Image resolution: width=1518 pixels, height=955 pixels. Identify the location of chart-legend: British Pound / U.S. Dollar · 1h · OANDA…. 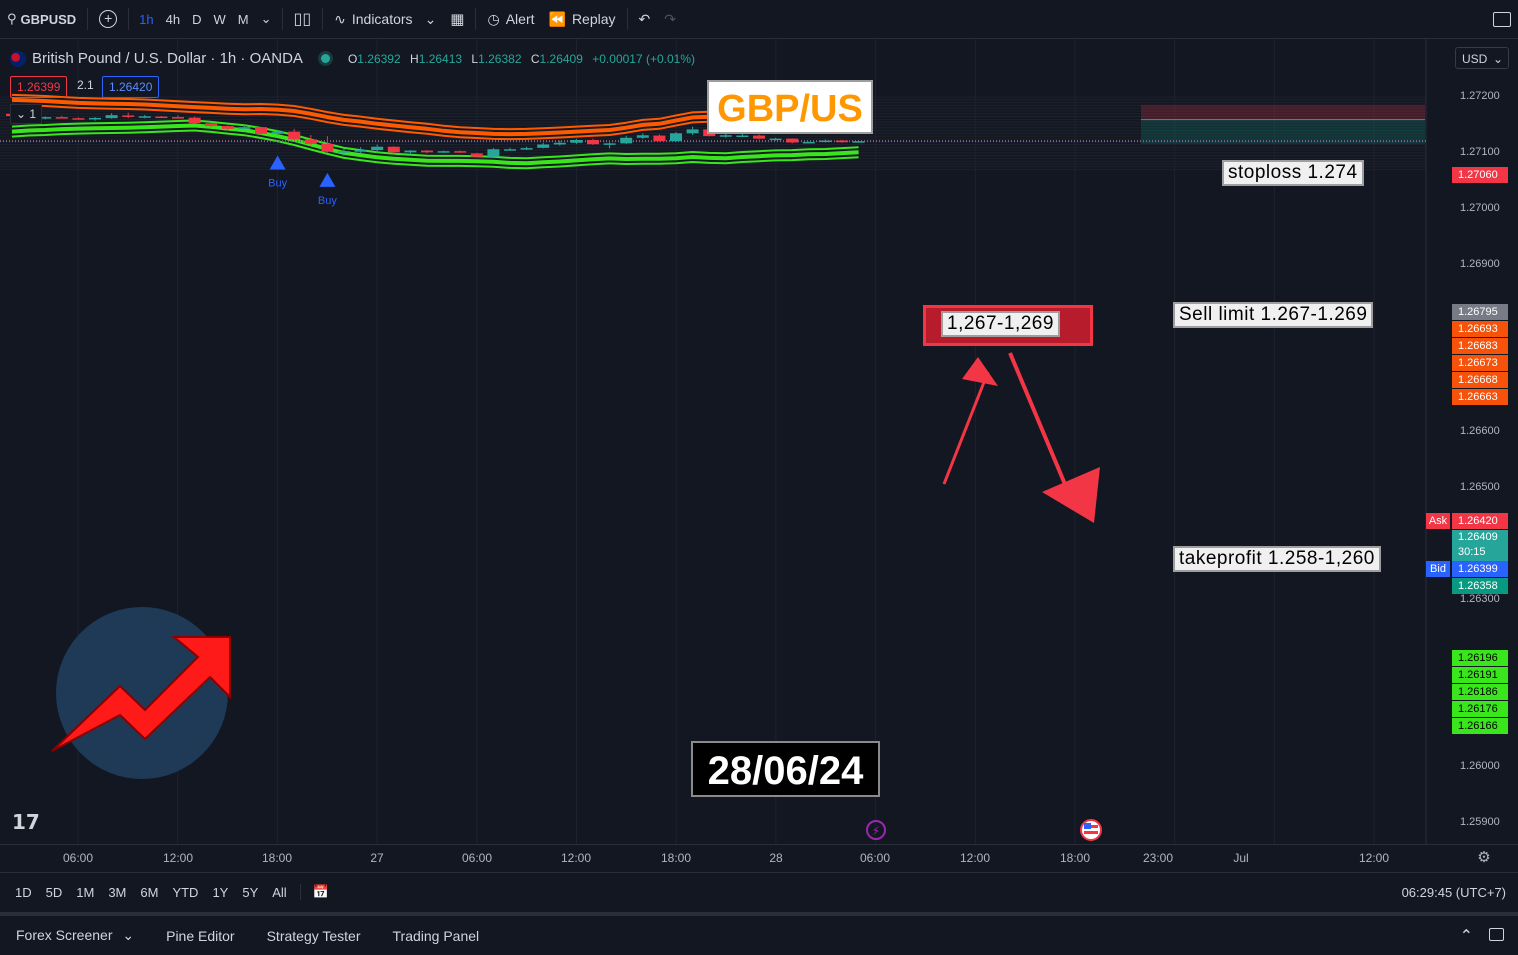
(352, 58).